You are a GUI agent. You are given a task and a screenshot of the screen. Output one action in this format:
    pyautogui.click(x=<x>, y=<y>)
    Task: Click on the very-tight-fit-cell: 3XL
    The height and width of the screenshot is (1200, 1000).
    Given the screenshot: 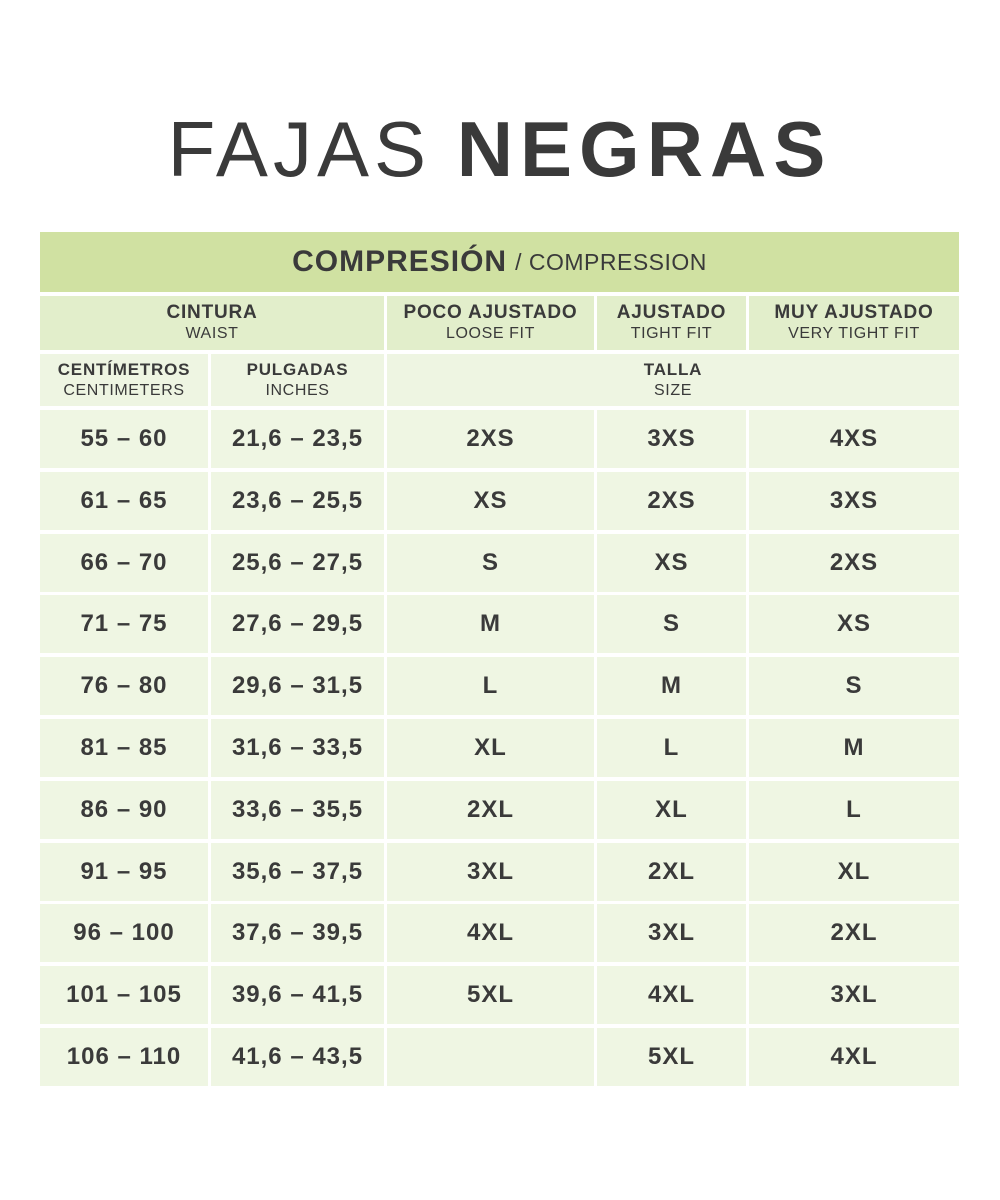 What is the action you would take?
    pyautogui.click(x=854, y=995)
    